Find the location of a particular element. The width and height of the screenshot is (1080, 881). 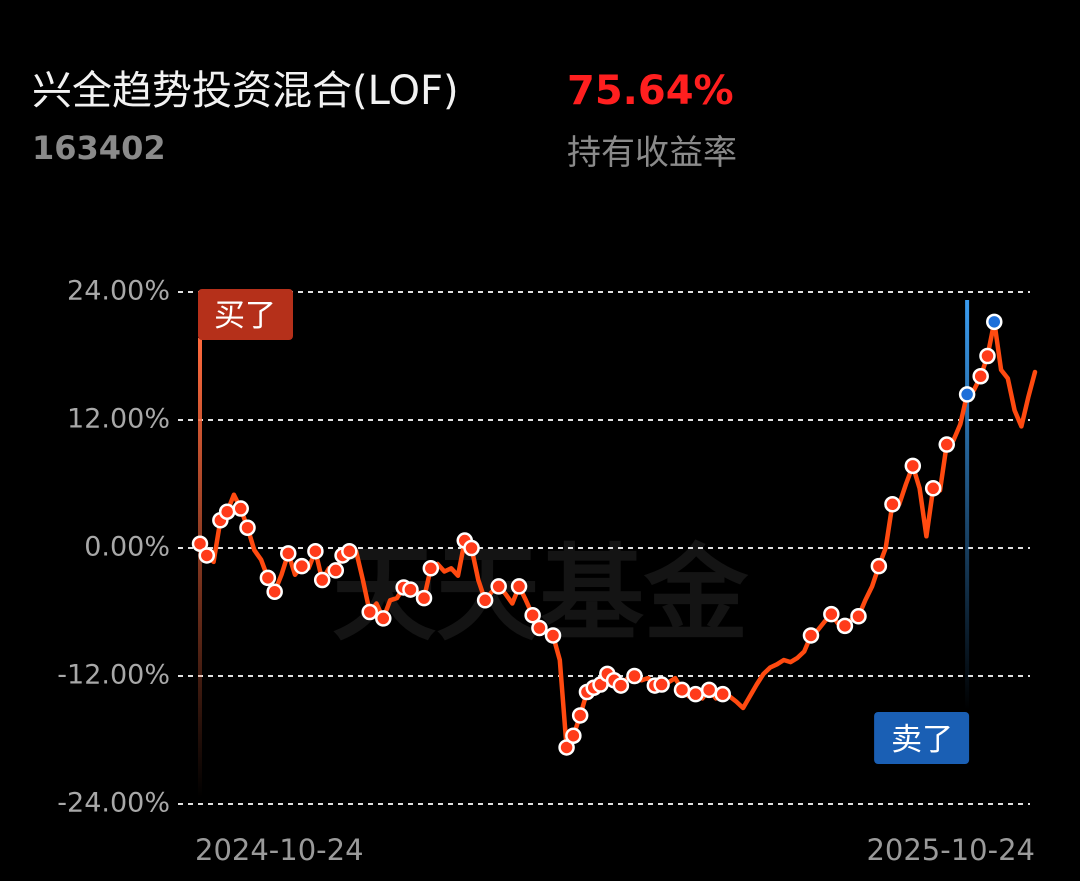

buy-label: 买了 is located at coordinates (245, 316).